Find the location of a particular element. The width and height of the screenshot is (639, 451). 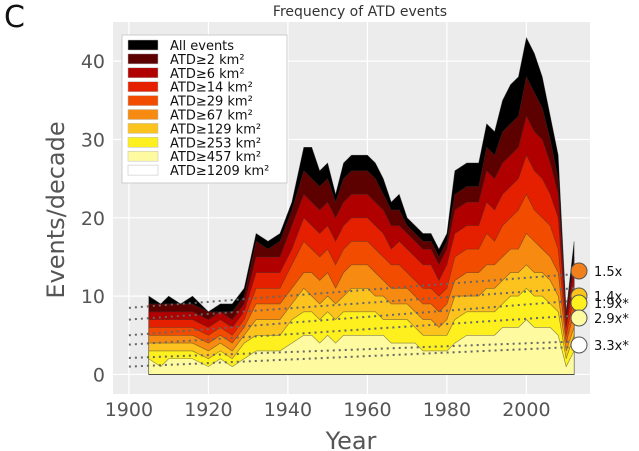

panel-letter: C is located at coordinates (14, 17).